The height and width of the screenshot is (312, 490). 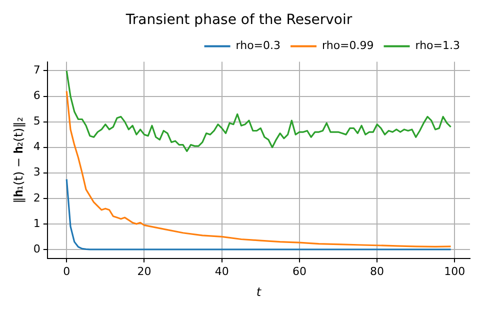 I want to click on y-tick-label: 3, so click(x=36, y=172).